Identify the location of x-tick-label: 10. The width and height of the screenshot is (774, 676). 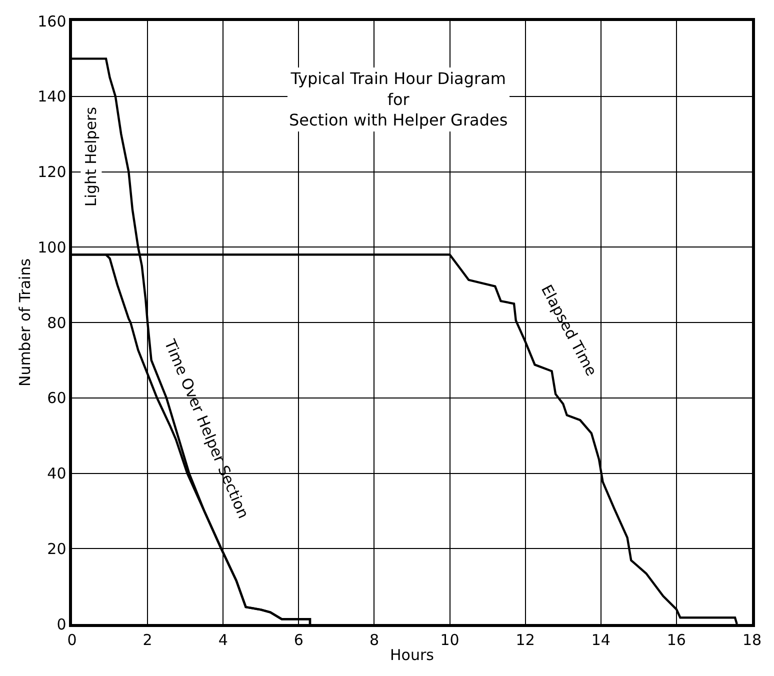
(450, 639).